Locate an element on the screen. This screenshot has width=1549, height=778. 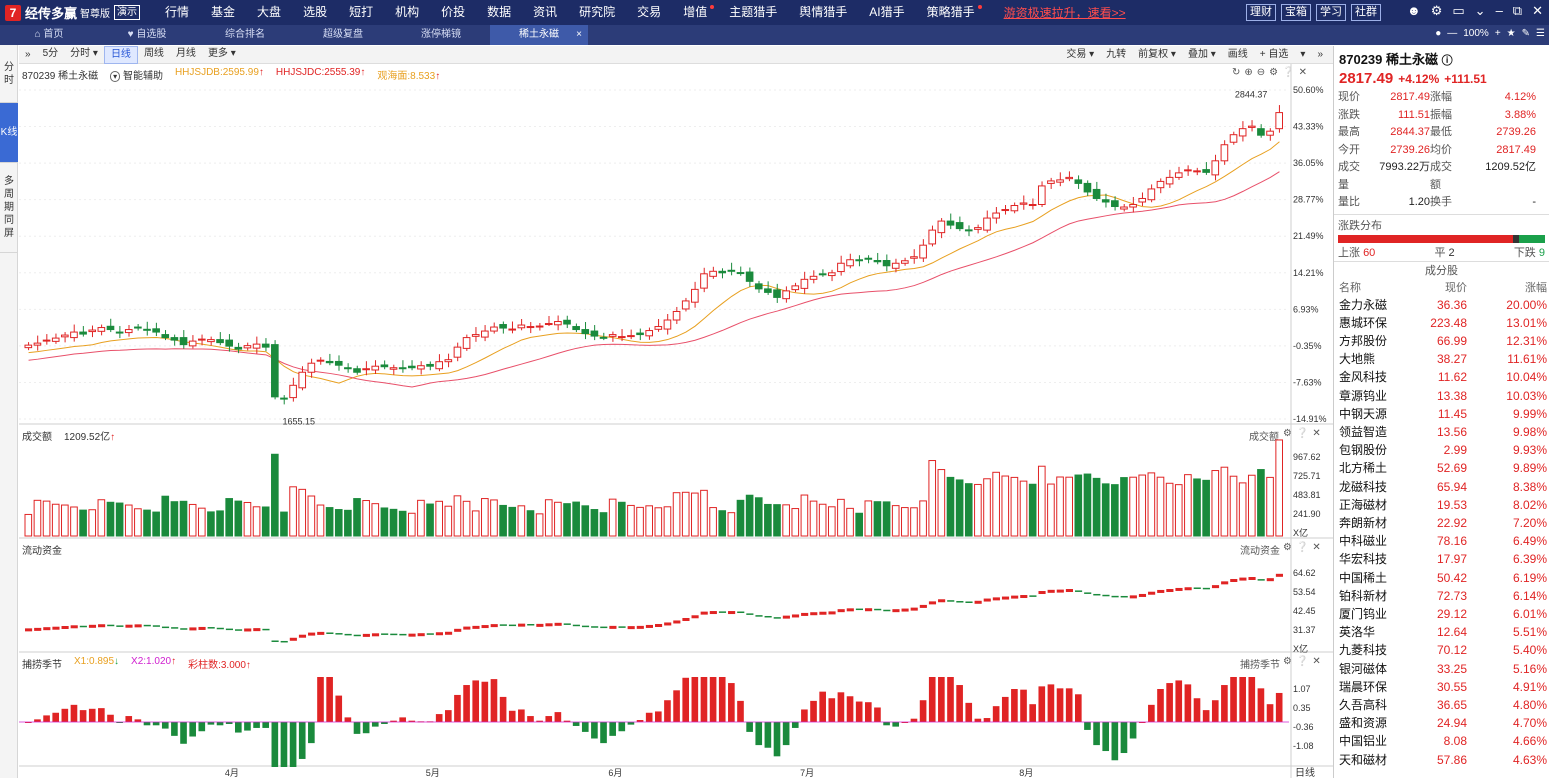
component-row: 中科磁业 78.16 6.49% is located at coordinates (1441, 541).